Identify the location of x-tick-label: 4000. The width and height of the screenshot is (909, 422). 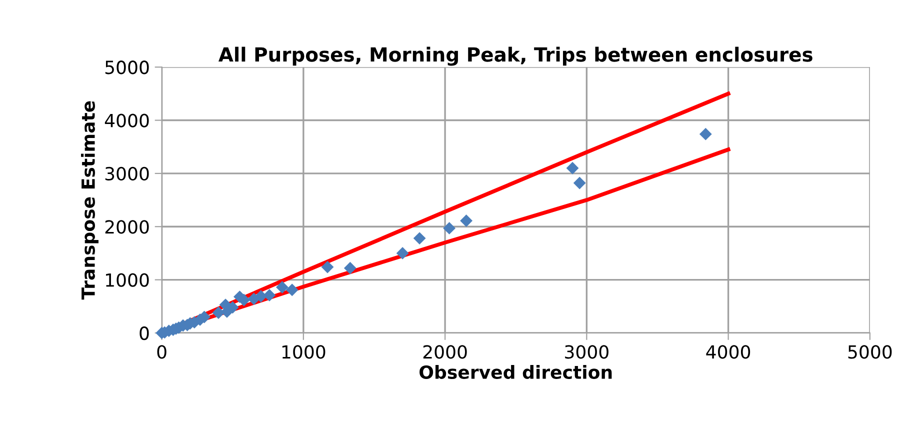
(728, 352).